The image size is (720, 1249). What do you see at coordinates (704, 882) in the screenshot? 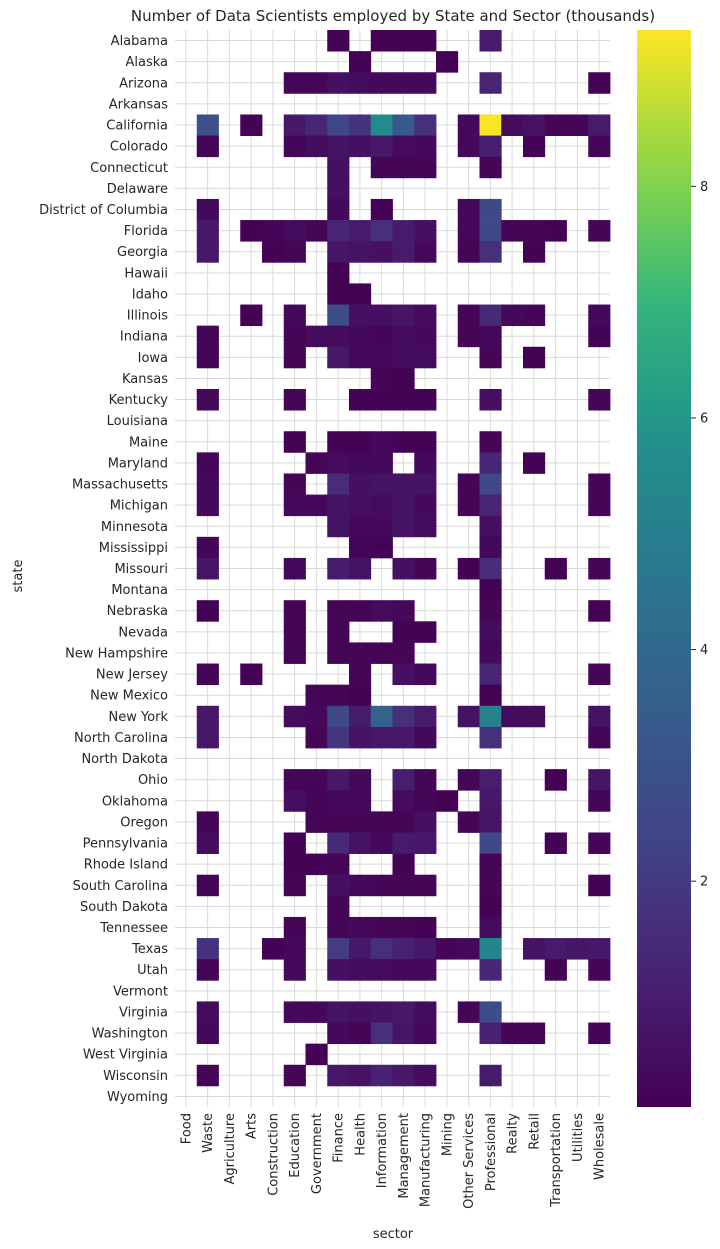
I see `colorbar-tick-label: 2` at bounding box center [704, 882].